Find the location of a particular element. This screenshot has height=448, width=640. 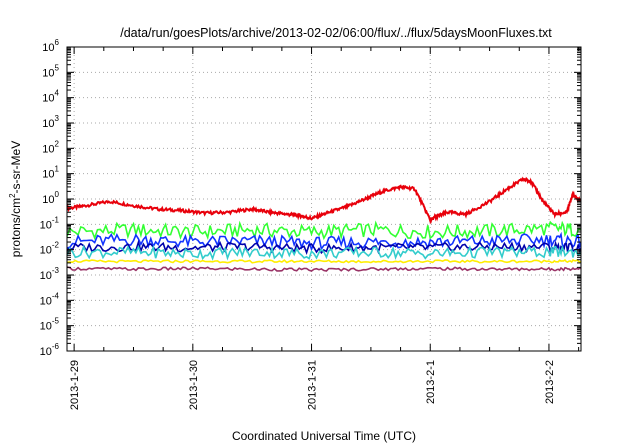

y-tick-label: 10⁻⁴ is located at coordinates (50, 299).